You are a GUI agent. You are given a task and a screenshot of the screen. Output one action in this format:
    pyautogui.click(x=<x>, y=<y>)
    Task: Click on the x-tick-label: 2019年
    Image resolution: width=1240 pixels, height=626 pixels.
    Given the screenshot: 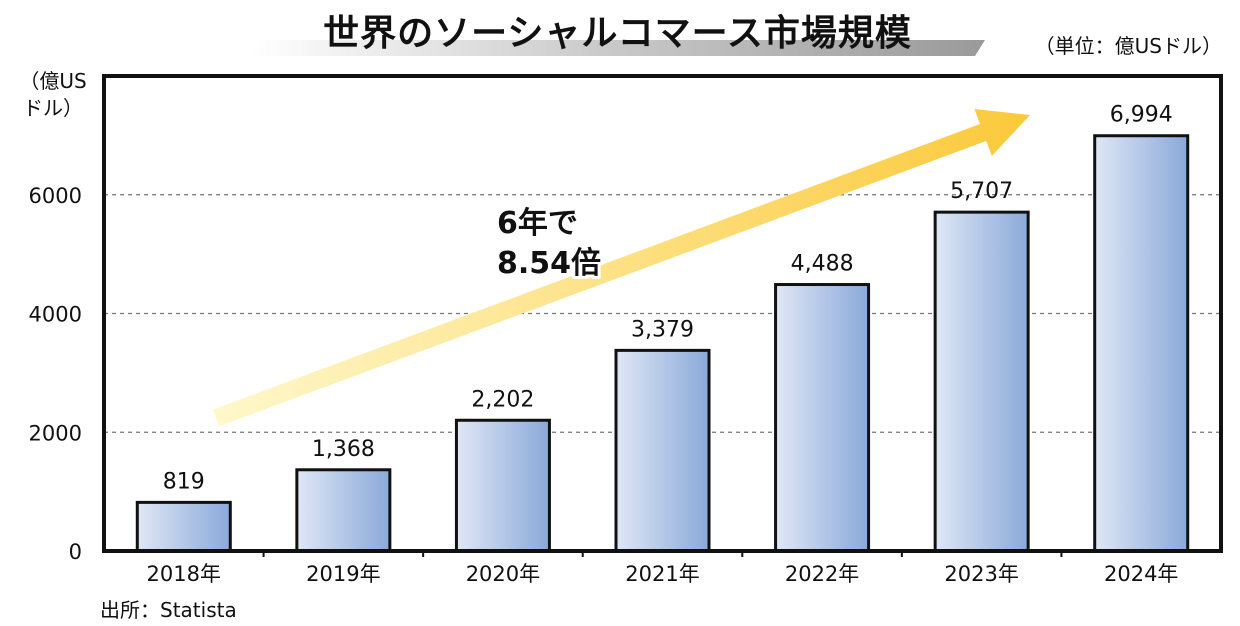 What is the action you would take?
    pyautogui.click(x=343, y=574)
    